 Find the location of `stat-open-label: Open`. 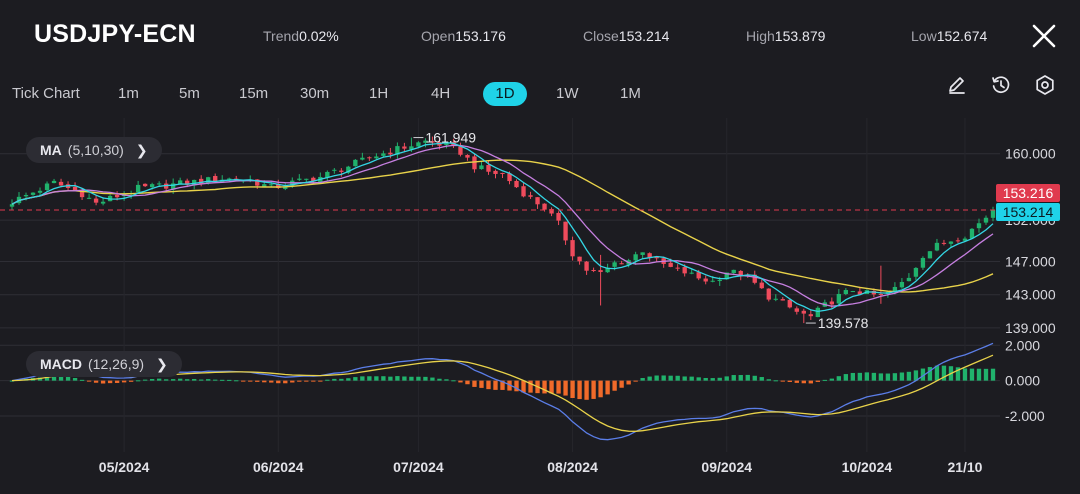

stat-open-label: Open is located at coordinates (438, 36).